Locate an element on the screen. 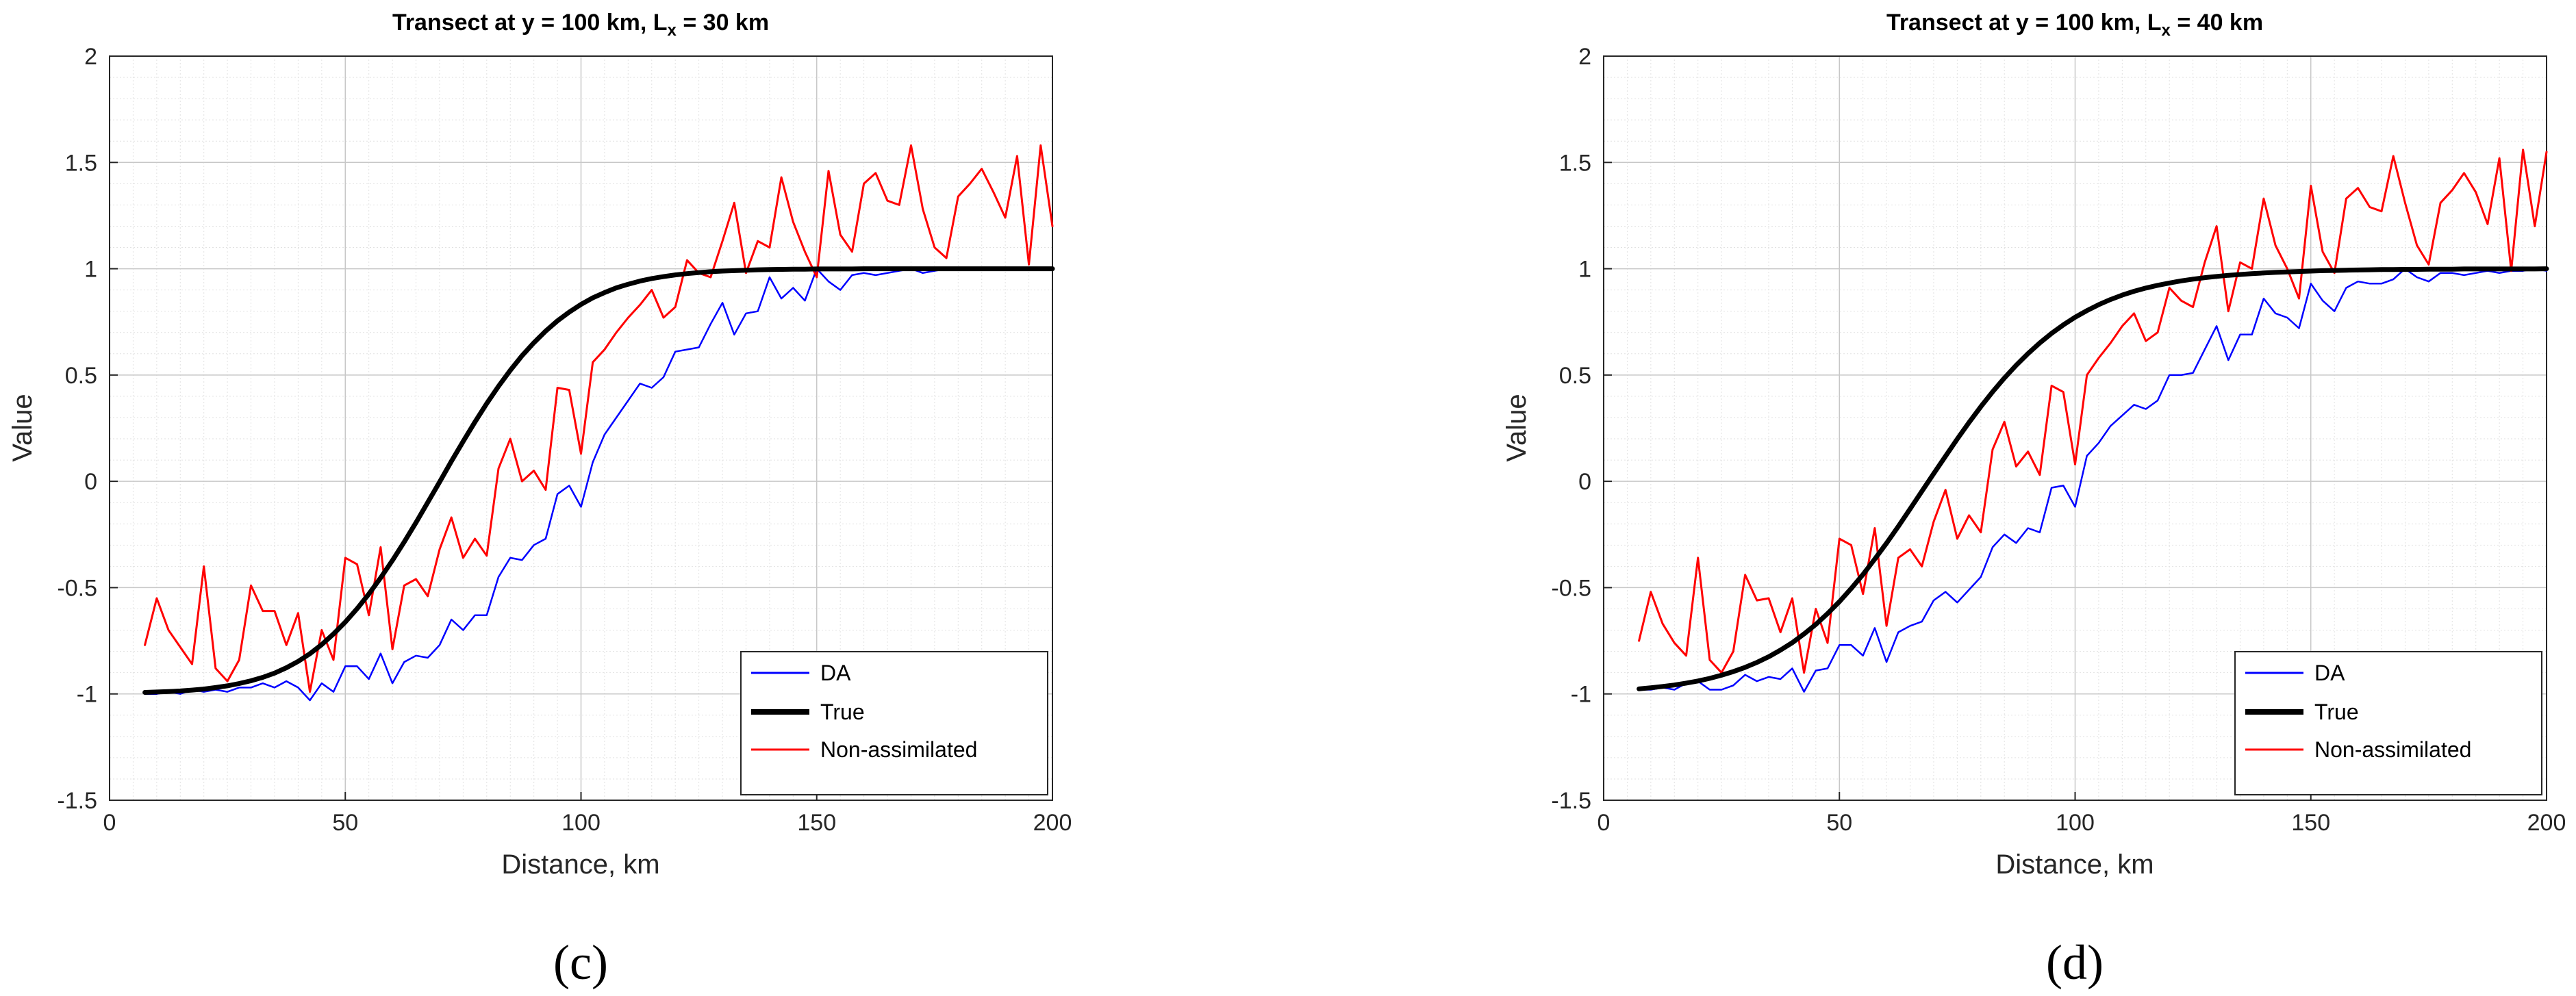 This screenshot has height=996, width=2576. chart-title: Transect at y = 100 km, Lx = 40 km is located at coordinates (2074, 25).